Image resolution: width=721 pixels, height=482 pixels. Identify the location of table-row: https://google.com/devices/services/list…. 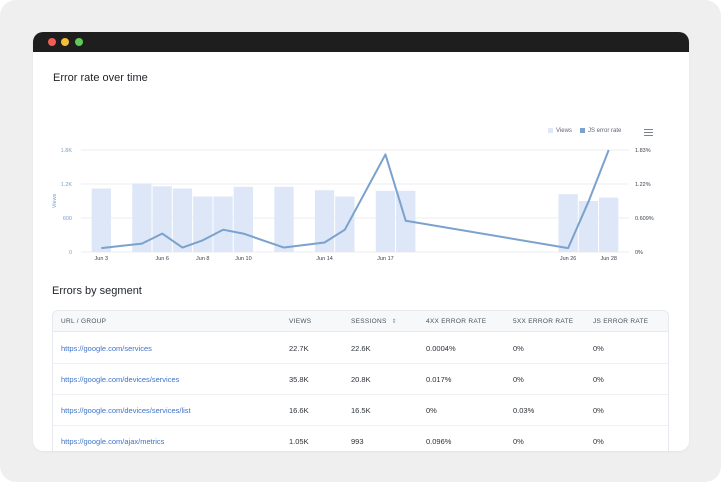
(360, 410).